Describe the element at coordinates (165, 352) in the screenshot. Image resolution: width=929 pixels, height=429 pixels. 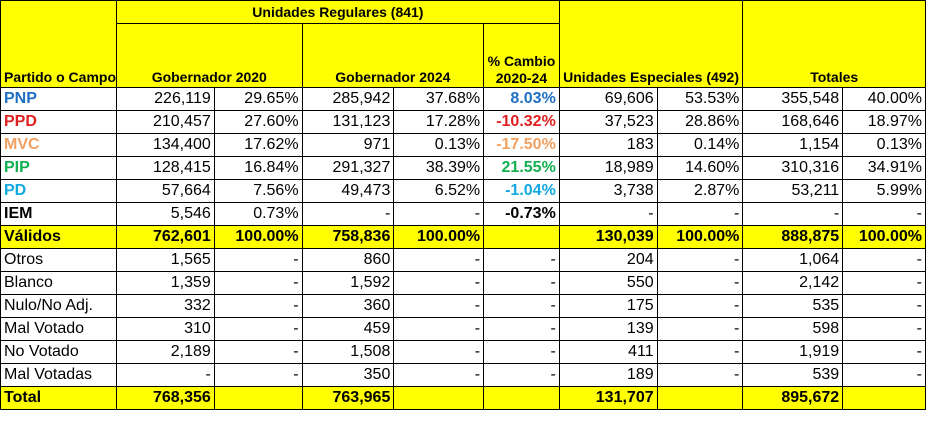
I see `cell-g20: 2,189` at that location.